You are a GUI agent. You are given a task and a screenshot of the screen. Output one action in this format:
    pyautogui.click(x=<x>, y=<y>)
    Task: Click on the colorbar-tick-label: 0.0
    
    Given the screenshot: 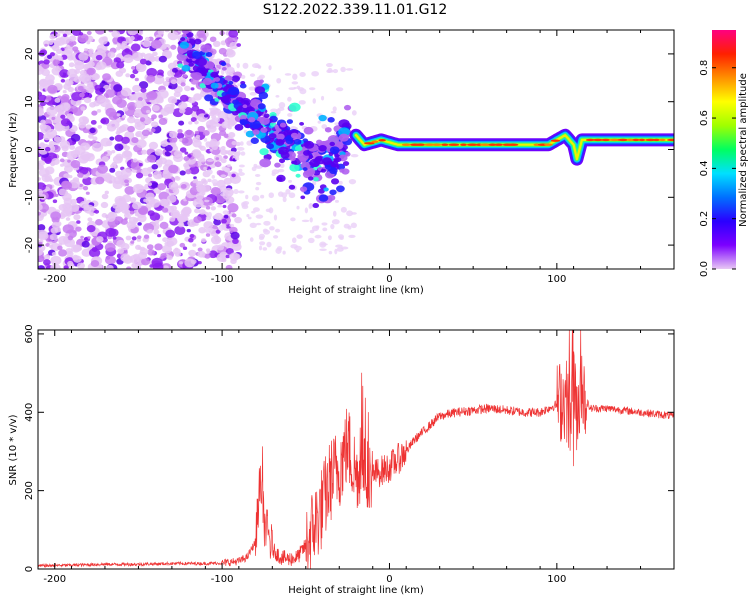 What is the action you would take?
    pyautogui.click(x=704, y=269)
    